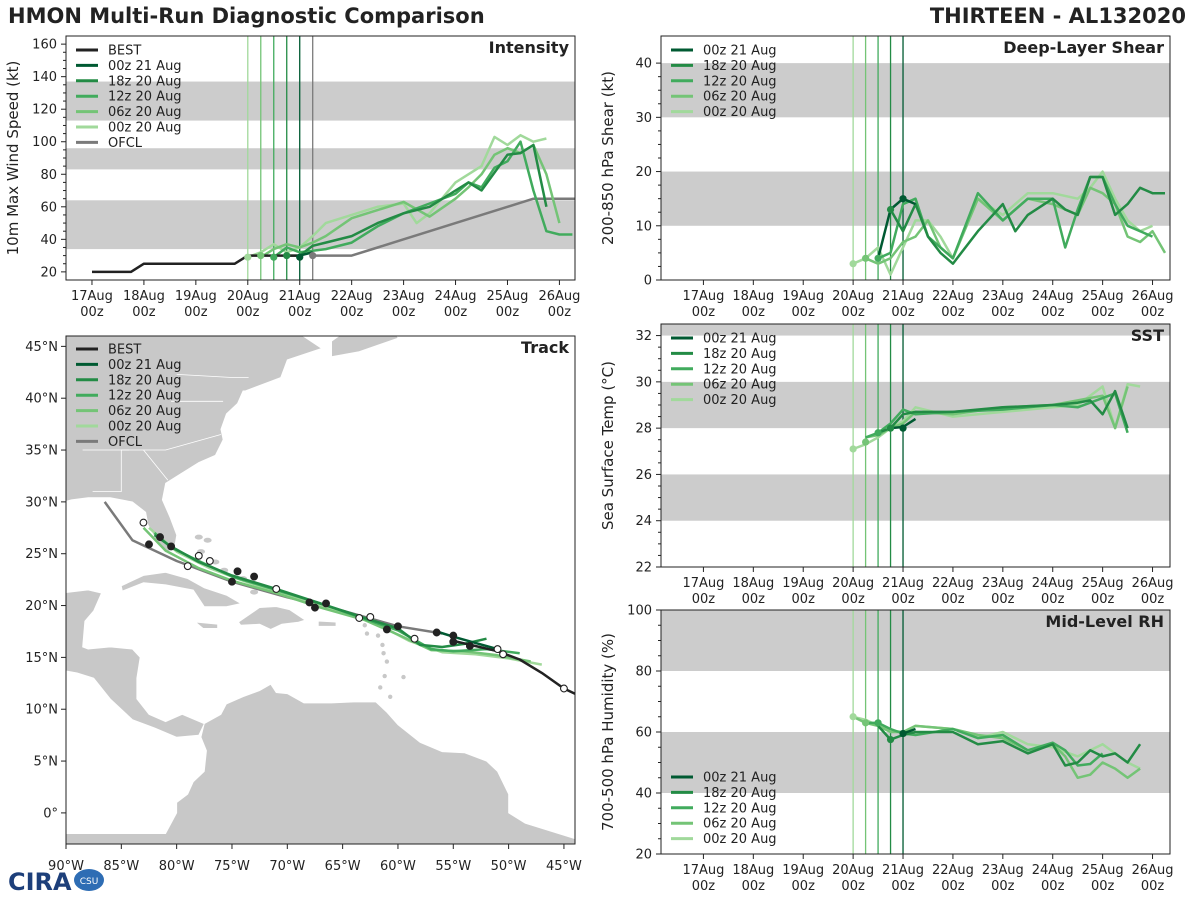 Image resolution: width=1200 pixels, height=900 pixels. I want to click on x-tick-day: 21Aug, so click(903, 296).